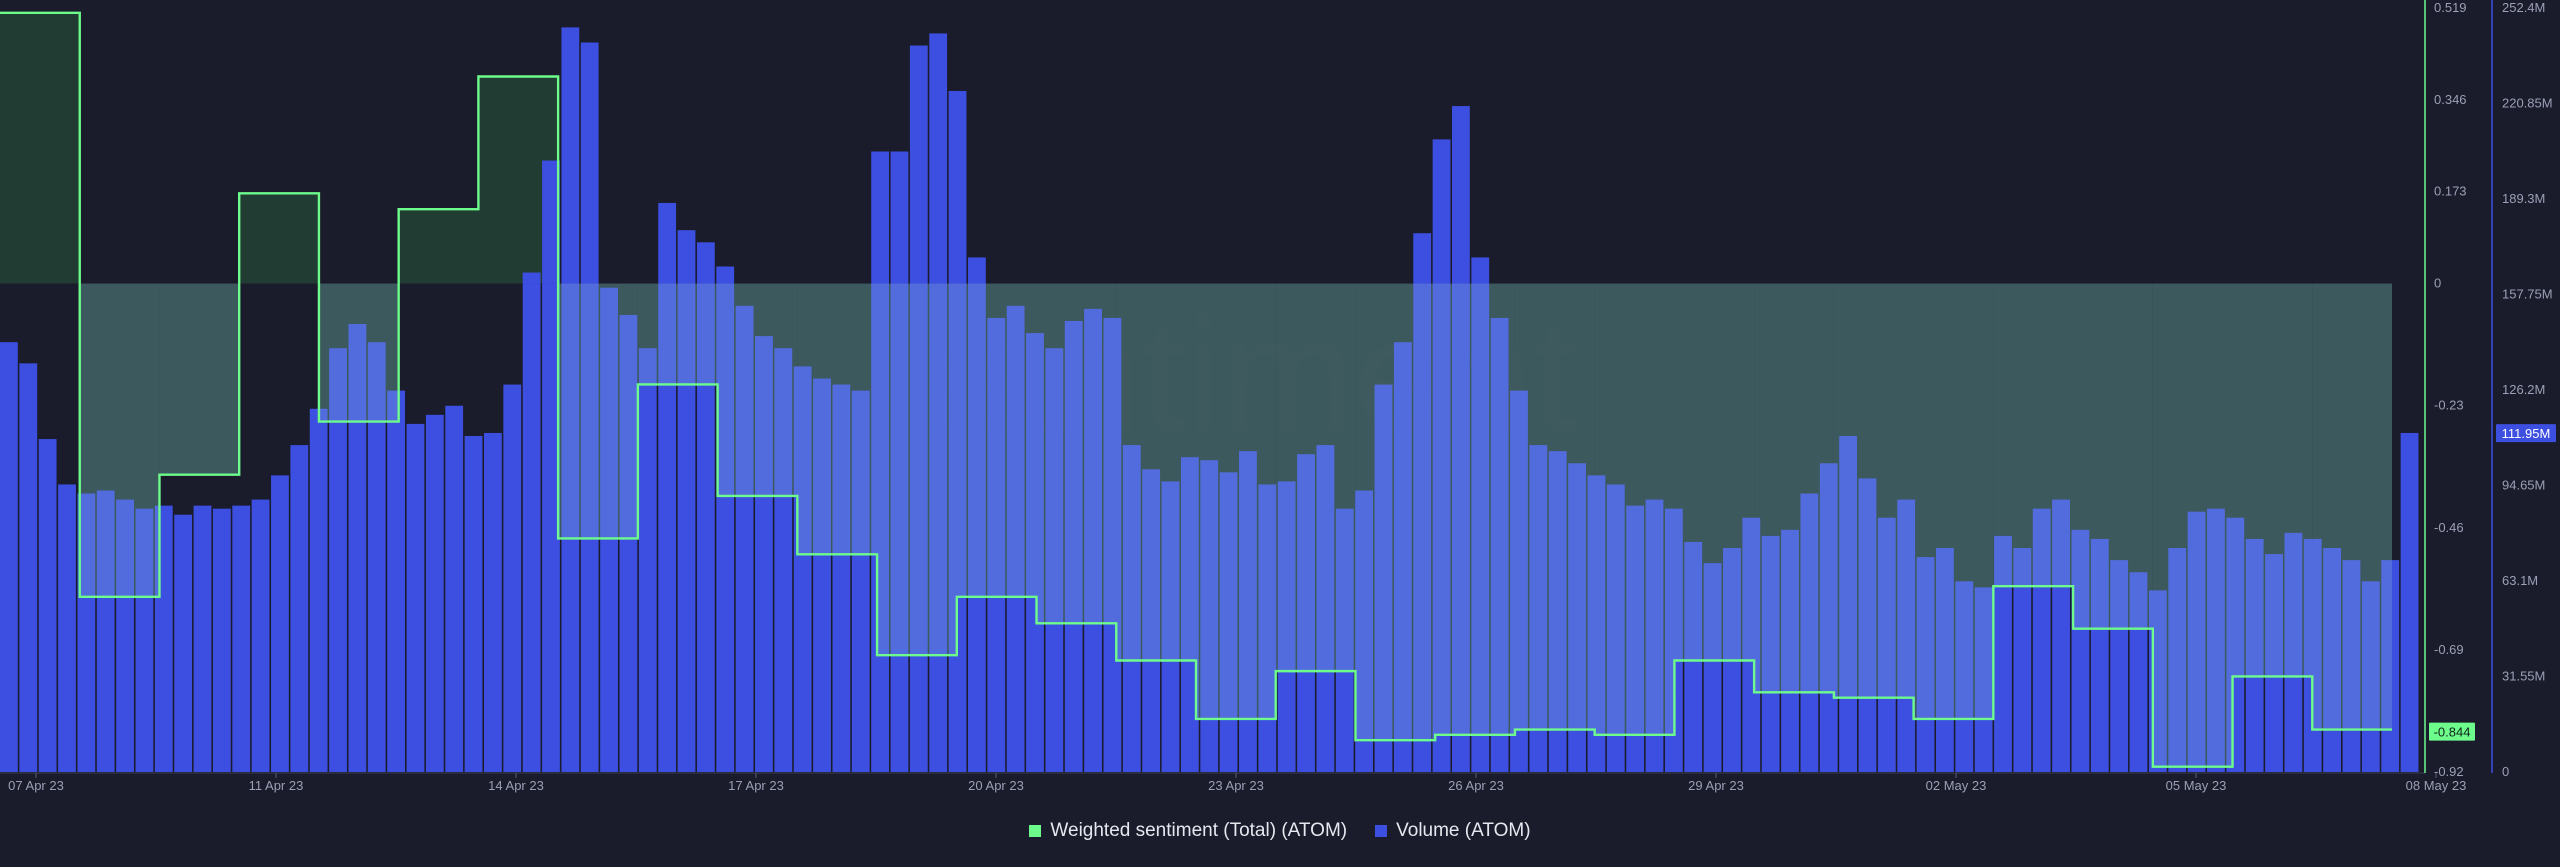 This screenshot has width=2560, height=867. I want to click on volume-value-tag-bg, so click(2526, 433).